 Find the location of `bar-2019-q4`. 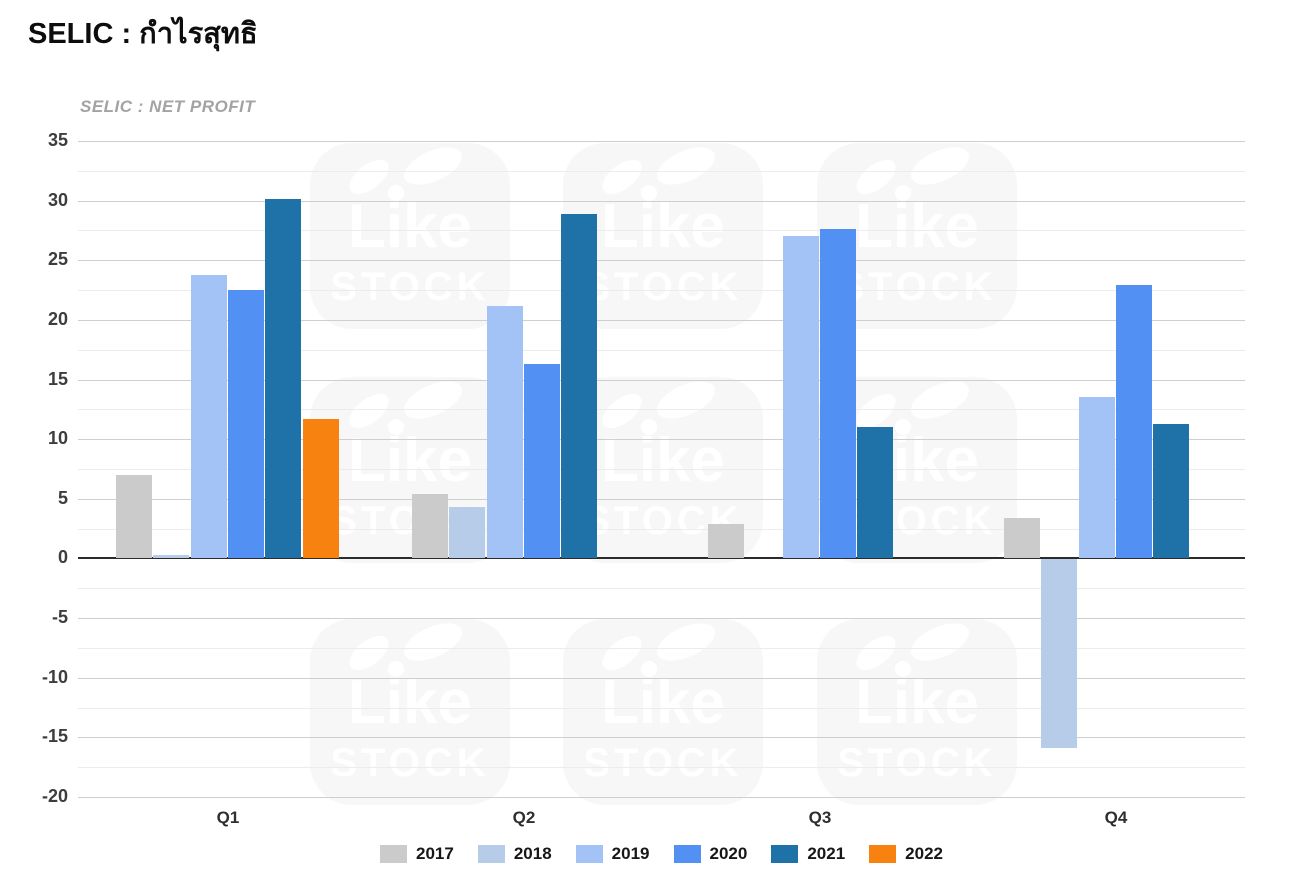

bar-2019-q4 is located at coordinates (1096, 478).